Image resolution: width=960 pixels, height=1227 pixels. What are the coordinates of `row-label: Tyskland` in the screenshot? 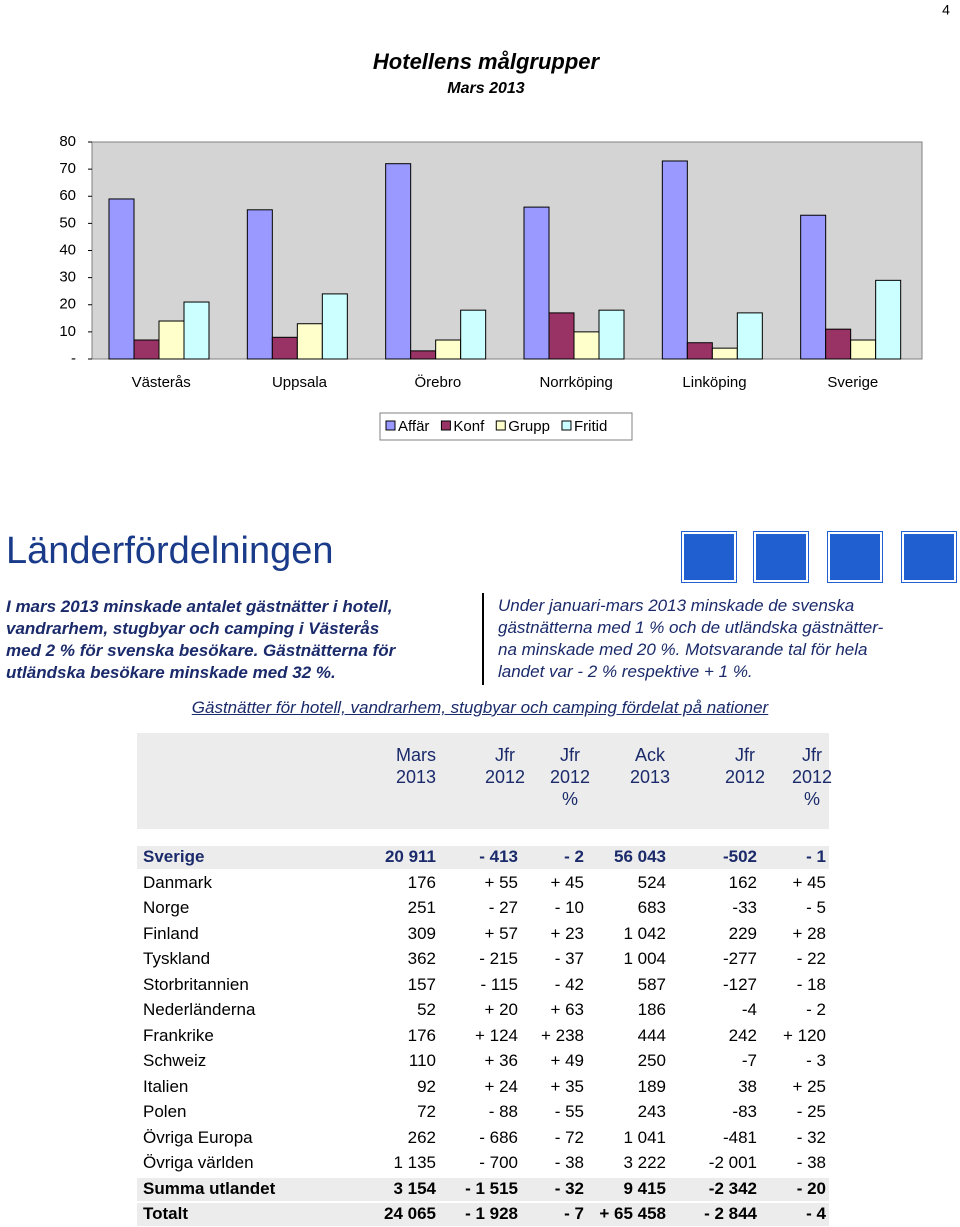 It's located at (177, 958).